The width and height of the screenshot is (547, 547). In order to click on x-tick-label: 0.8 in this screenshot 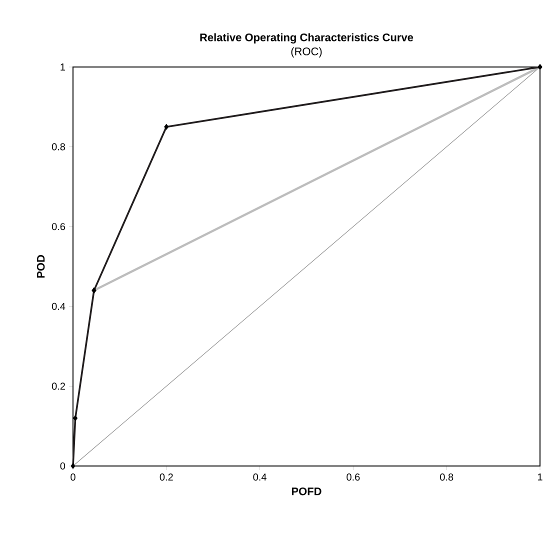, I will do `click(447, 477)`.